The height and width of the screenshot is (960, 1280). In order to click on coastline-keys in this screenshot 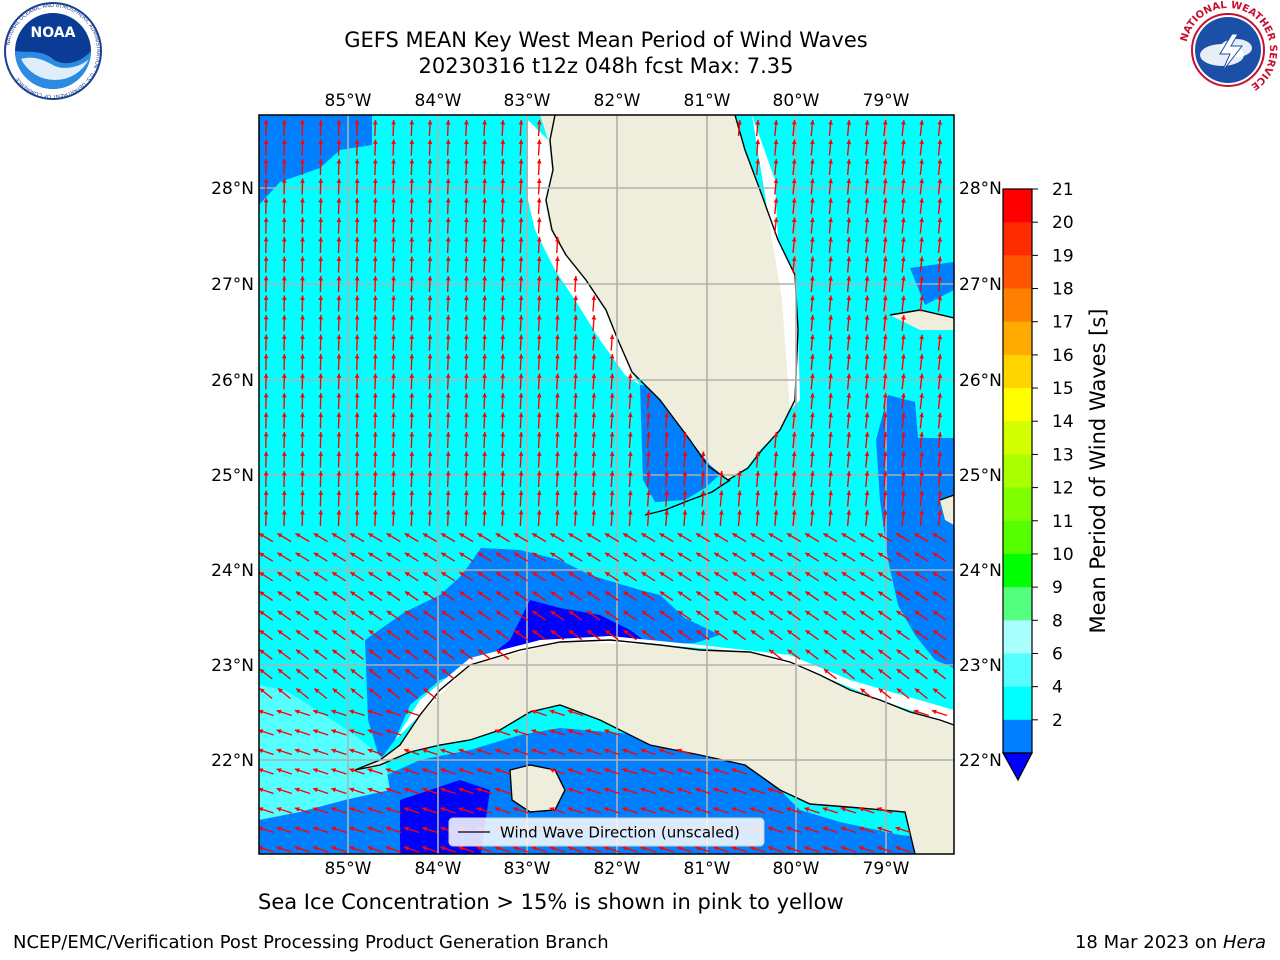, I will do `click(687, 497)`.